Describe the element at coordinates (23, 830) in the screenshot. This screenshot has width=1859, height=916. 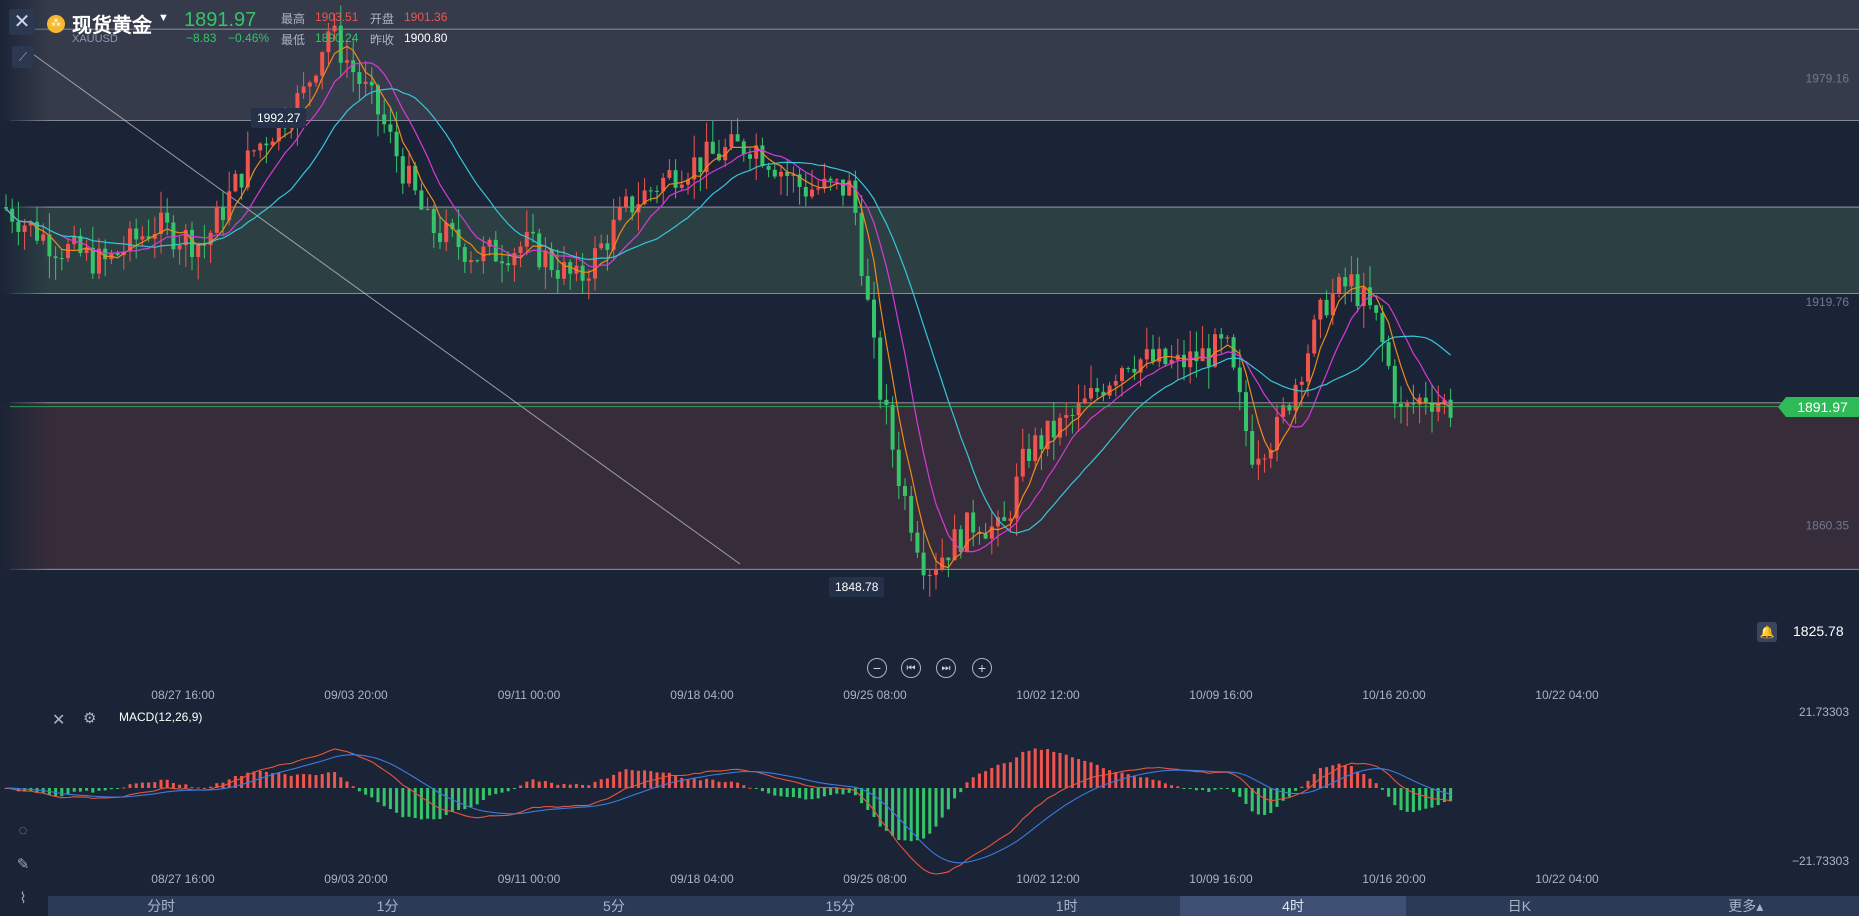
I see `eraser-icon: ◌` at that location.